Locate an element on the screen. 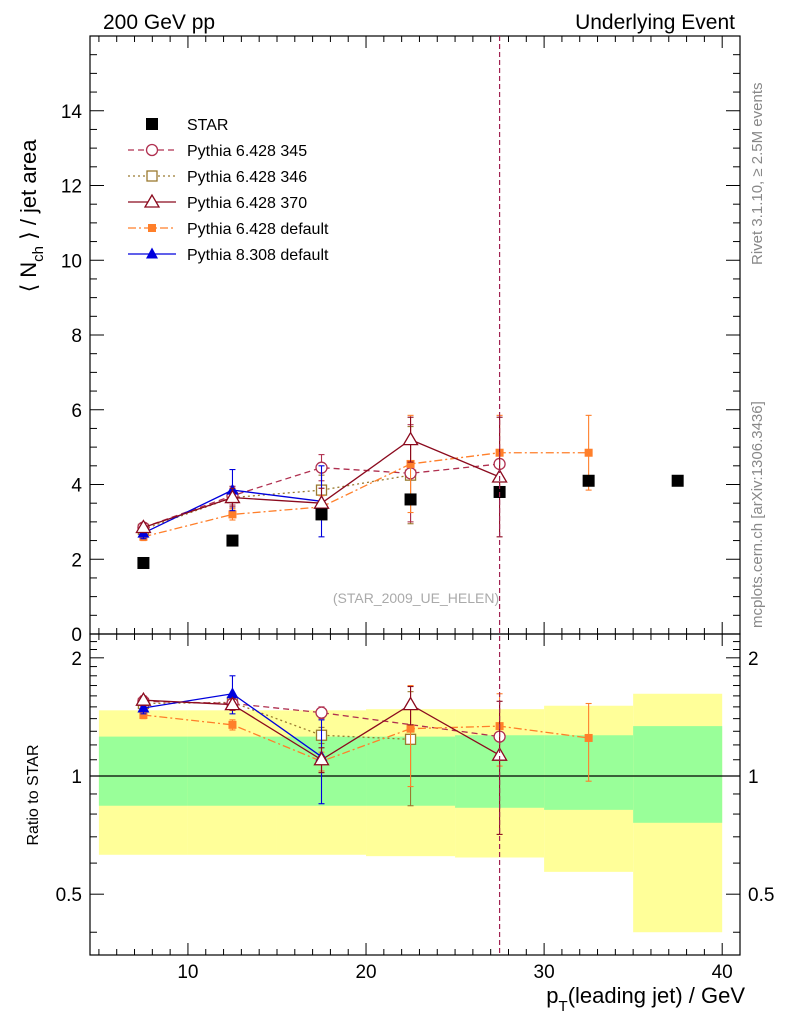  ratio-y-tick-label: 2 is located at coordinates (76, 659).